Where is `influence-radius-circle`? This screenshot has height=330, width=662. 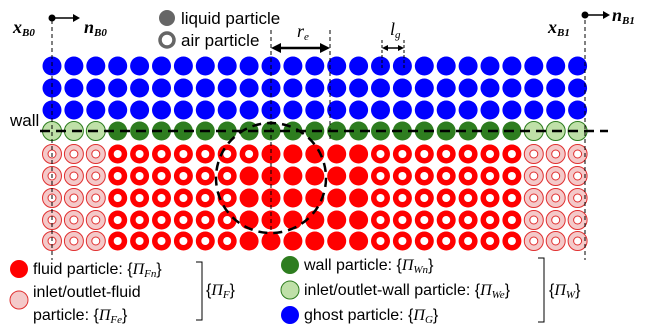
influence-radius-circle is located at coordinates (271, 178).